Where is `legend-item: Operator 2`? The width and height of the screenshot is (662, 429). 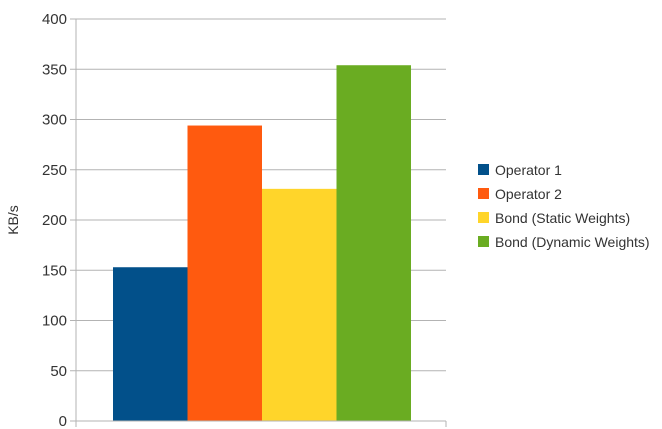 legend-item: Operator 2 is located at coordinates (520, 194).